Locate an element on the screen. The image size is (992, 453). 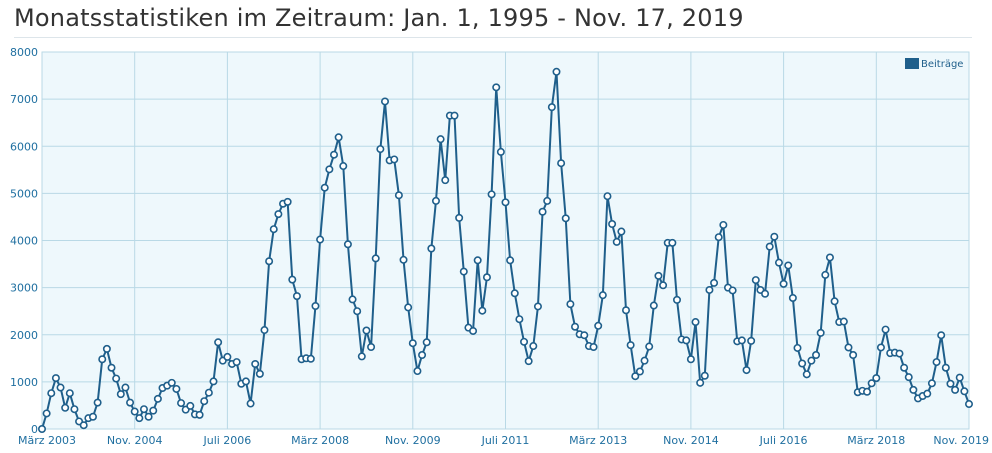
x-tick-label: Nov. 2004 is located at coordinates (135, 440).